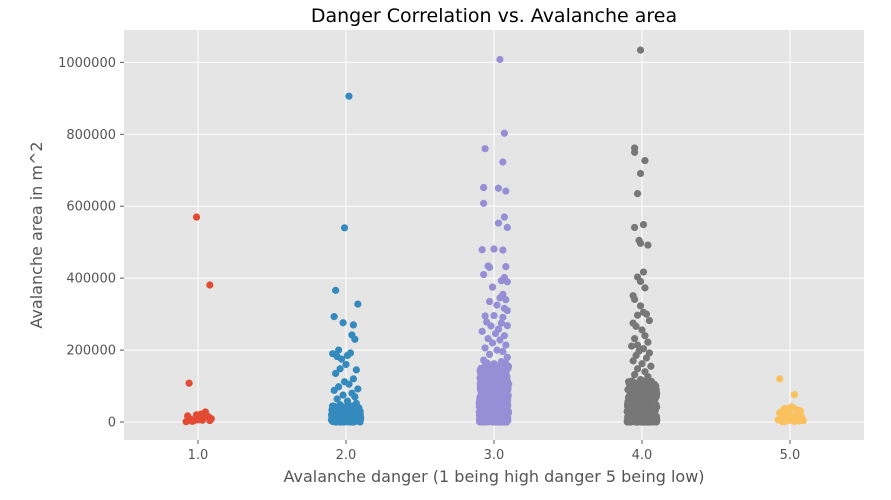  I want to click on x-tick-label: 1.0, so click(198, 455).